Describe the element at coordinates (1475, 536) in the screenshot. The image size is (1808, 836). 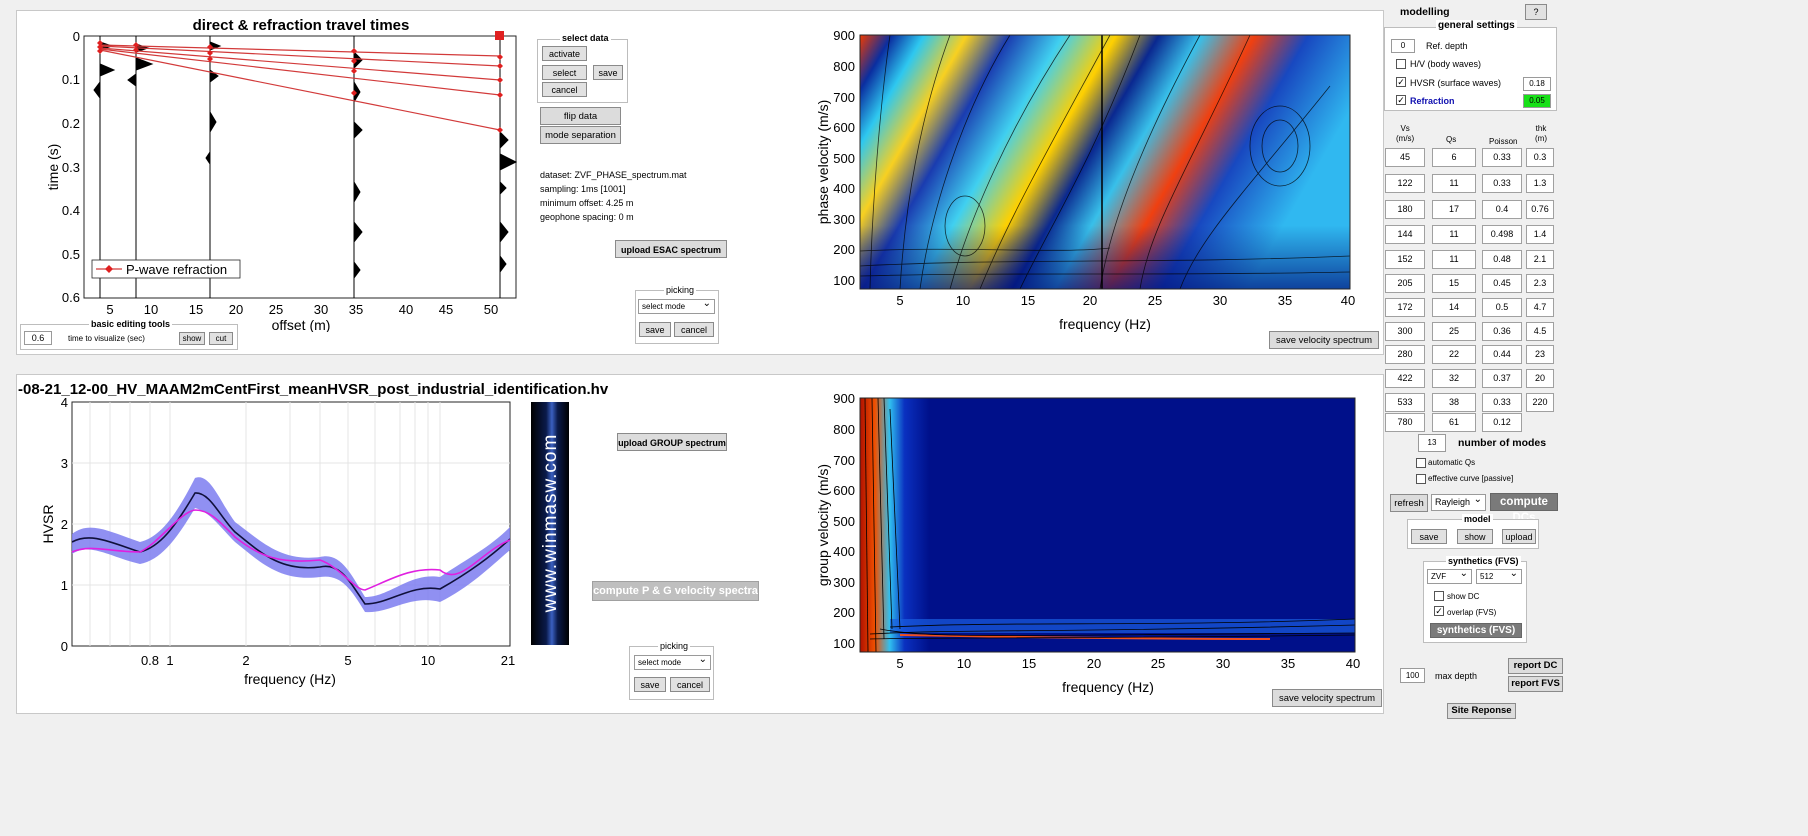
I see `model-show-button: show` at that location.